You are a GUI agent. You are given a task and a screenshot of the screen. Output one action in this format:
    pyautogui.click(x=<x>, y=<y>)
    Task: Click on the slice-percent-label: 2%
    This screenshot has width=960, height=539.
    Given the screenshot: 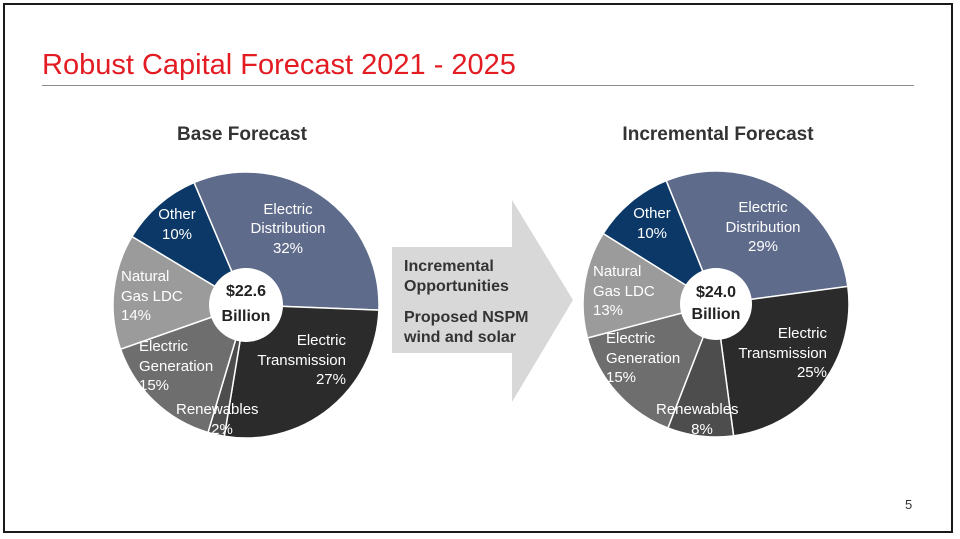 What is the action you would take?
    pyautogui.click(x=222, y=429)
    